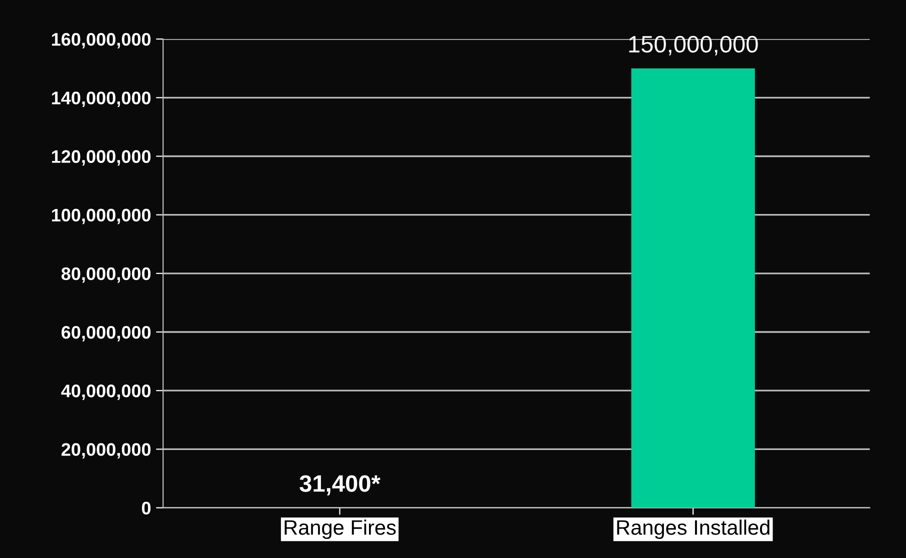 This screenshot has height=558, width=906. Describe the element at coordinates (340, 530) in the screenshot. I see `x-tick-label: Range Fires` at that location.